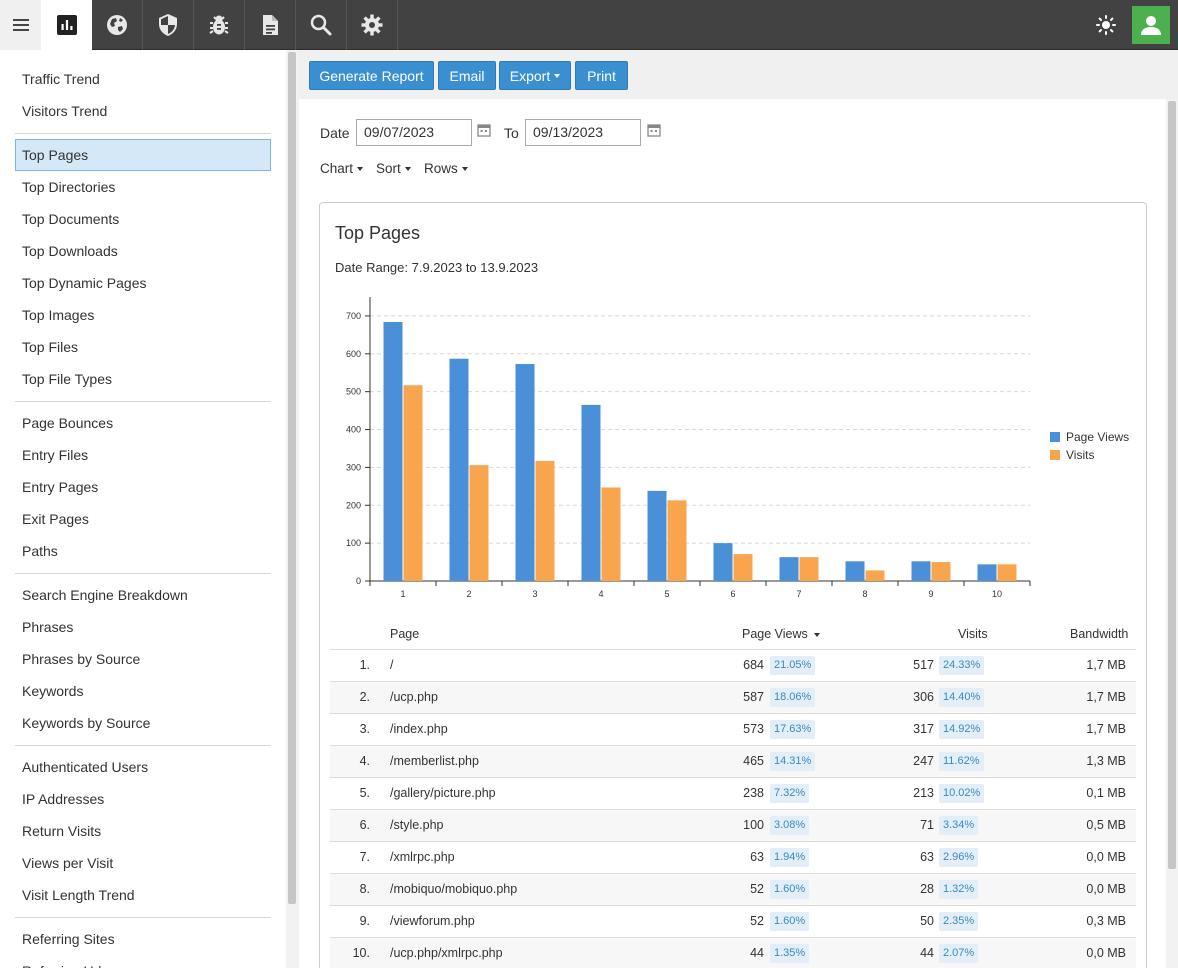  Describe the element at coordinates (790, 825) in the screenshot. I see `page-views-percent-badge: 3.08%` at that location.